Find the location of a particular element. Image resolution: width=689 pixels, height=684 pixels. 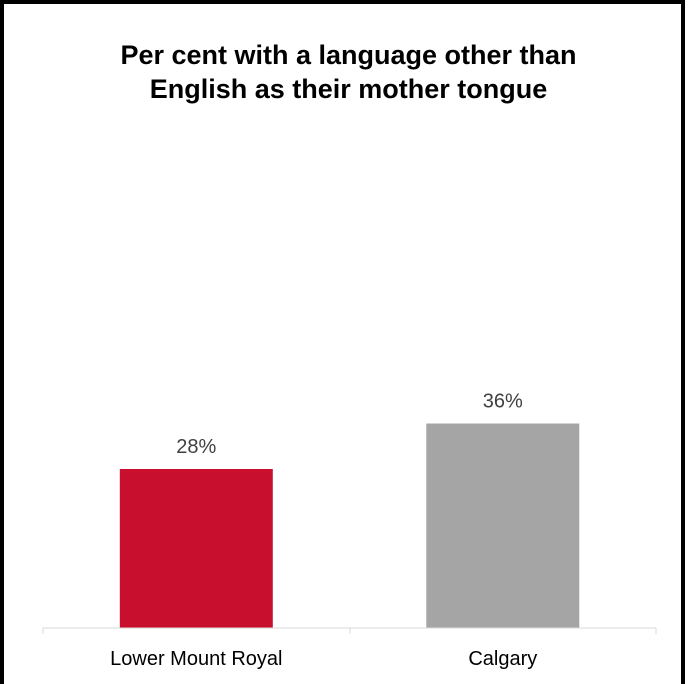

data-label: 36% is located at coordinates (503, 402).